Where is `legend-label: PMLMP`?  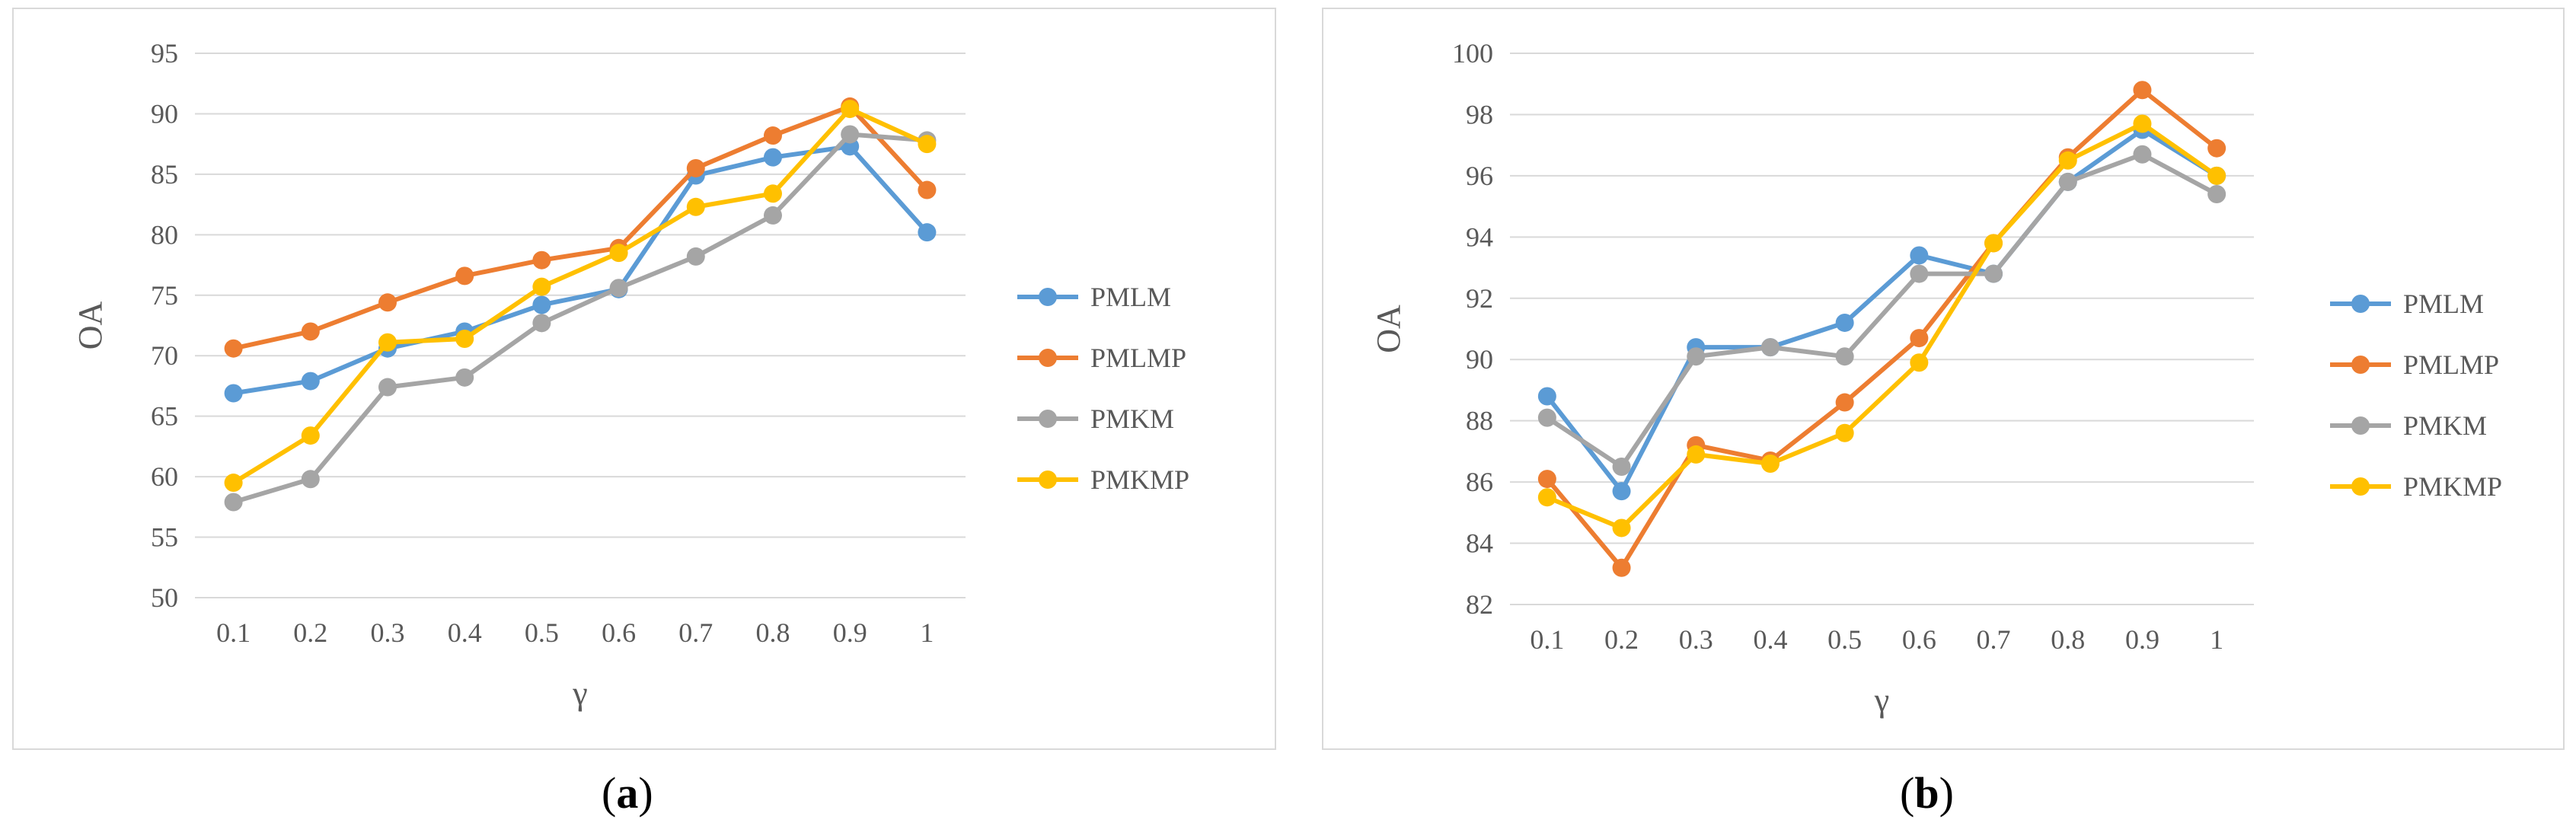 legend-label: PMLMP is located at coordinates (1138, 358).